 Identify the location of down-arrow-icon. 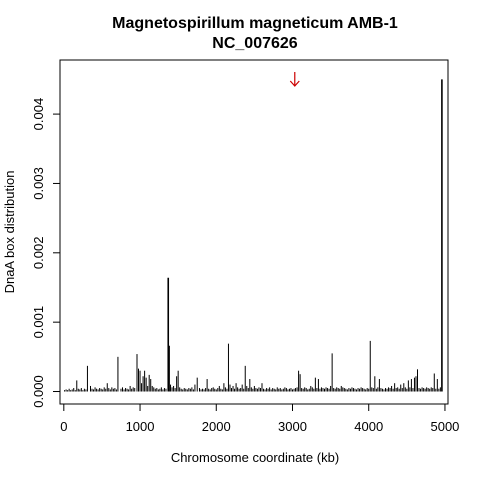
(294, 79).